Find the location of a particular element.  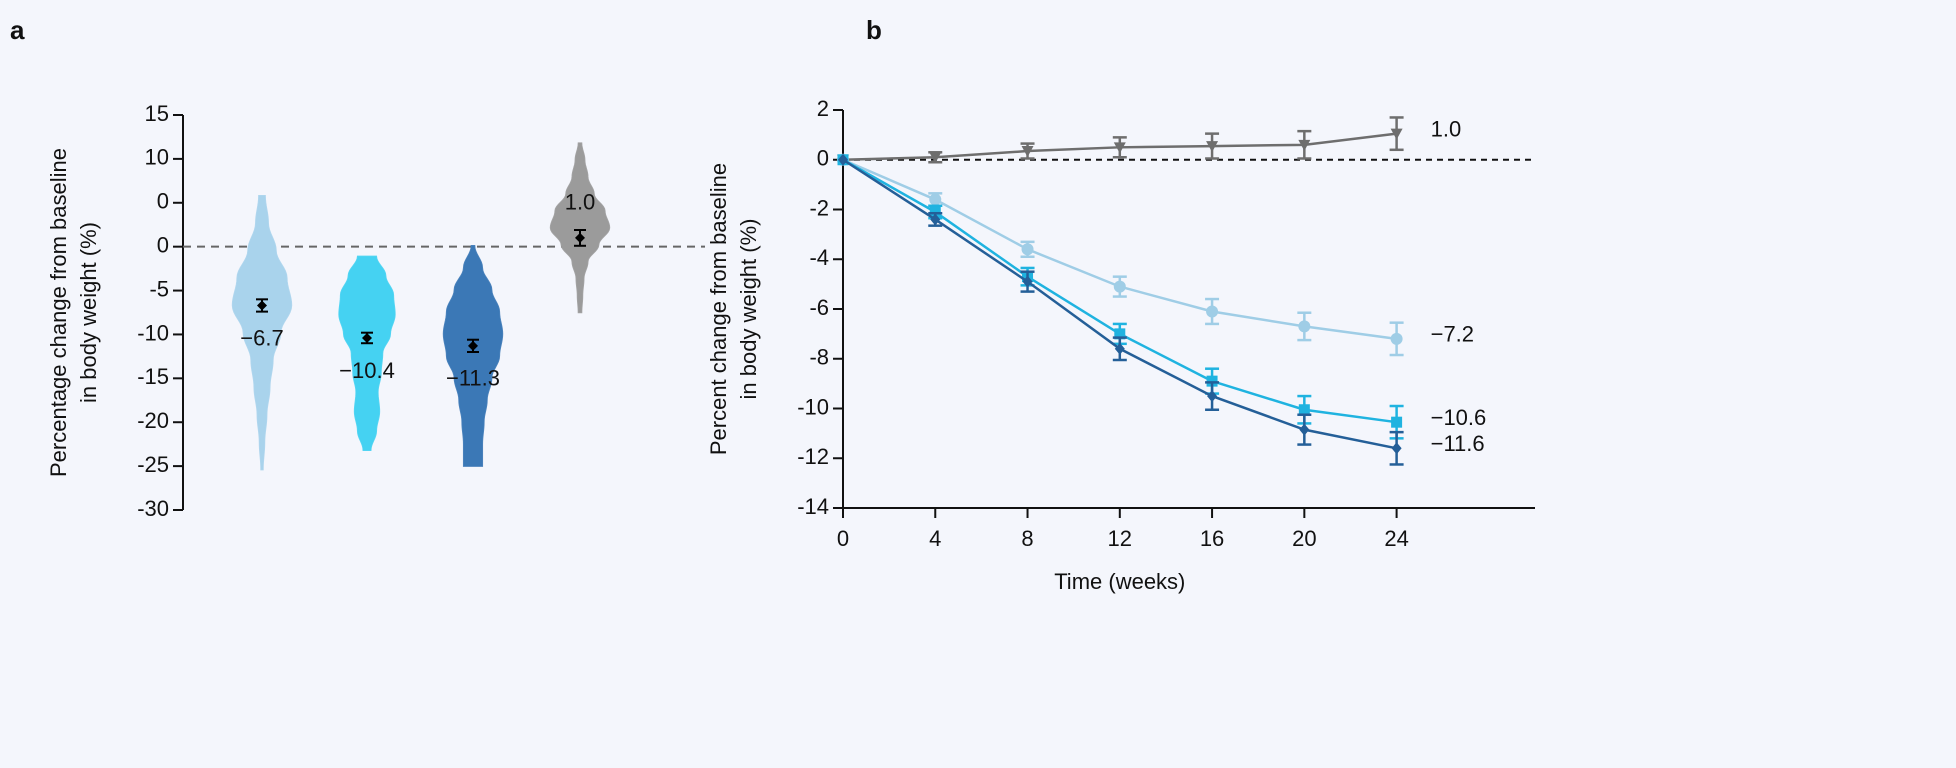

panel-letter: b is located at coordinates (874, 30).